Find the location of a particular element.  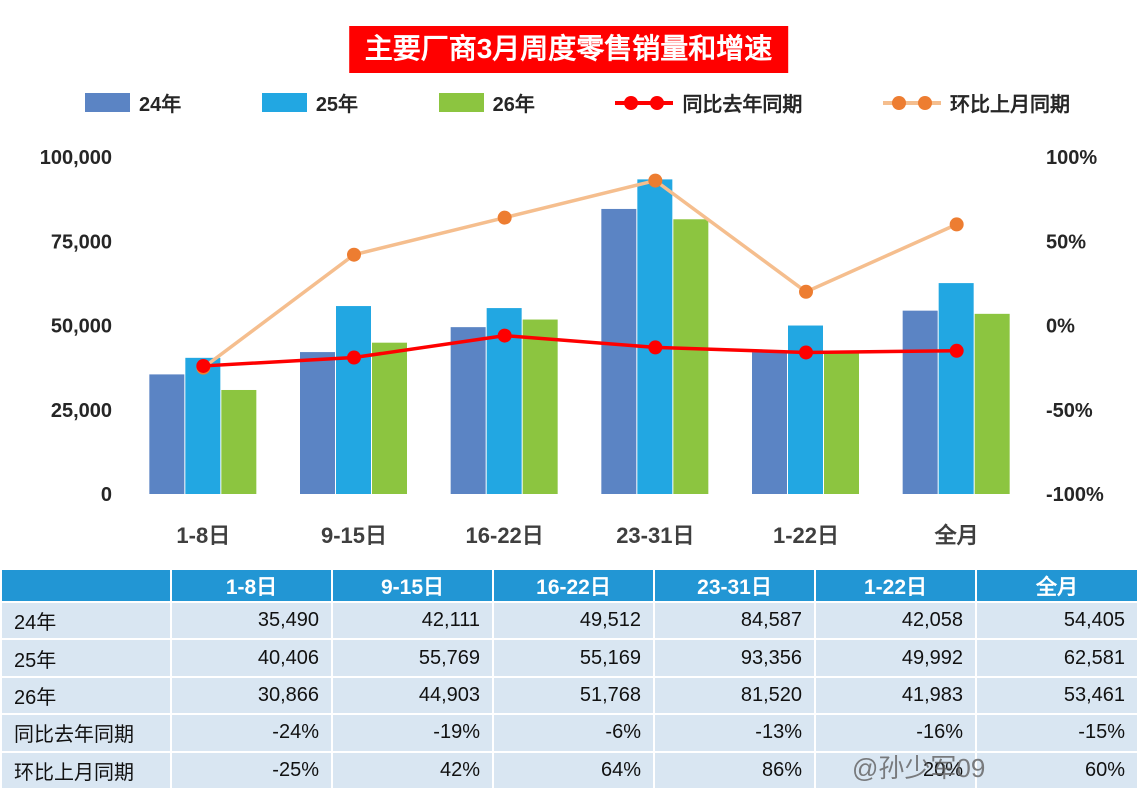

table-cell: 30,866 is located at coordinates (251, 695).